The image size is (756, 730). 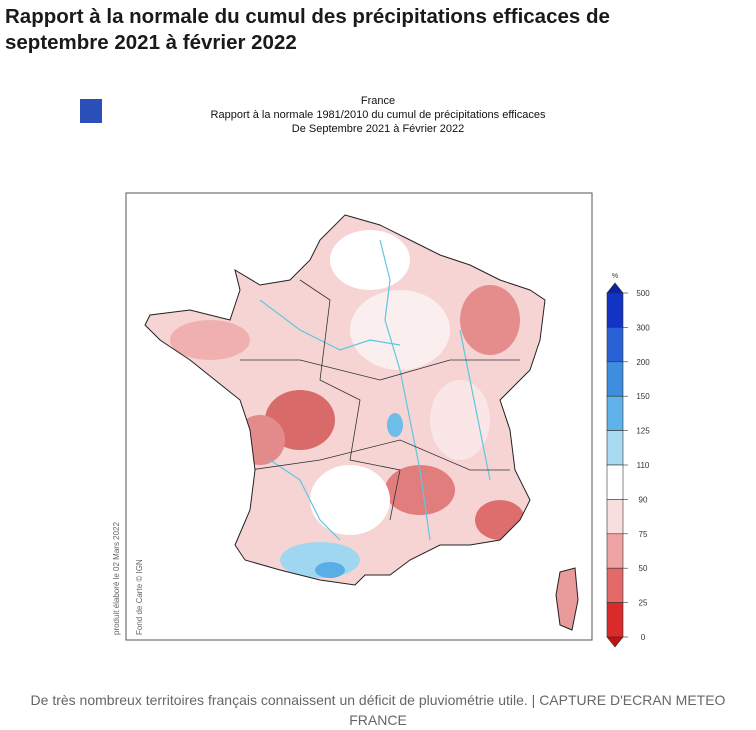 What do you see at coordinates (643, 396) in the screenshot?
I see `legend-tick-label: 150` at bounding box center [643, 396].